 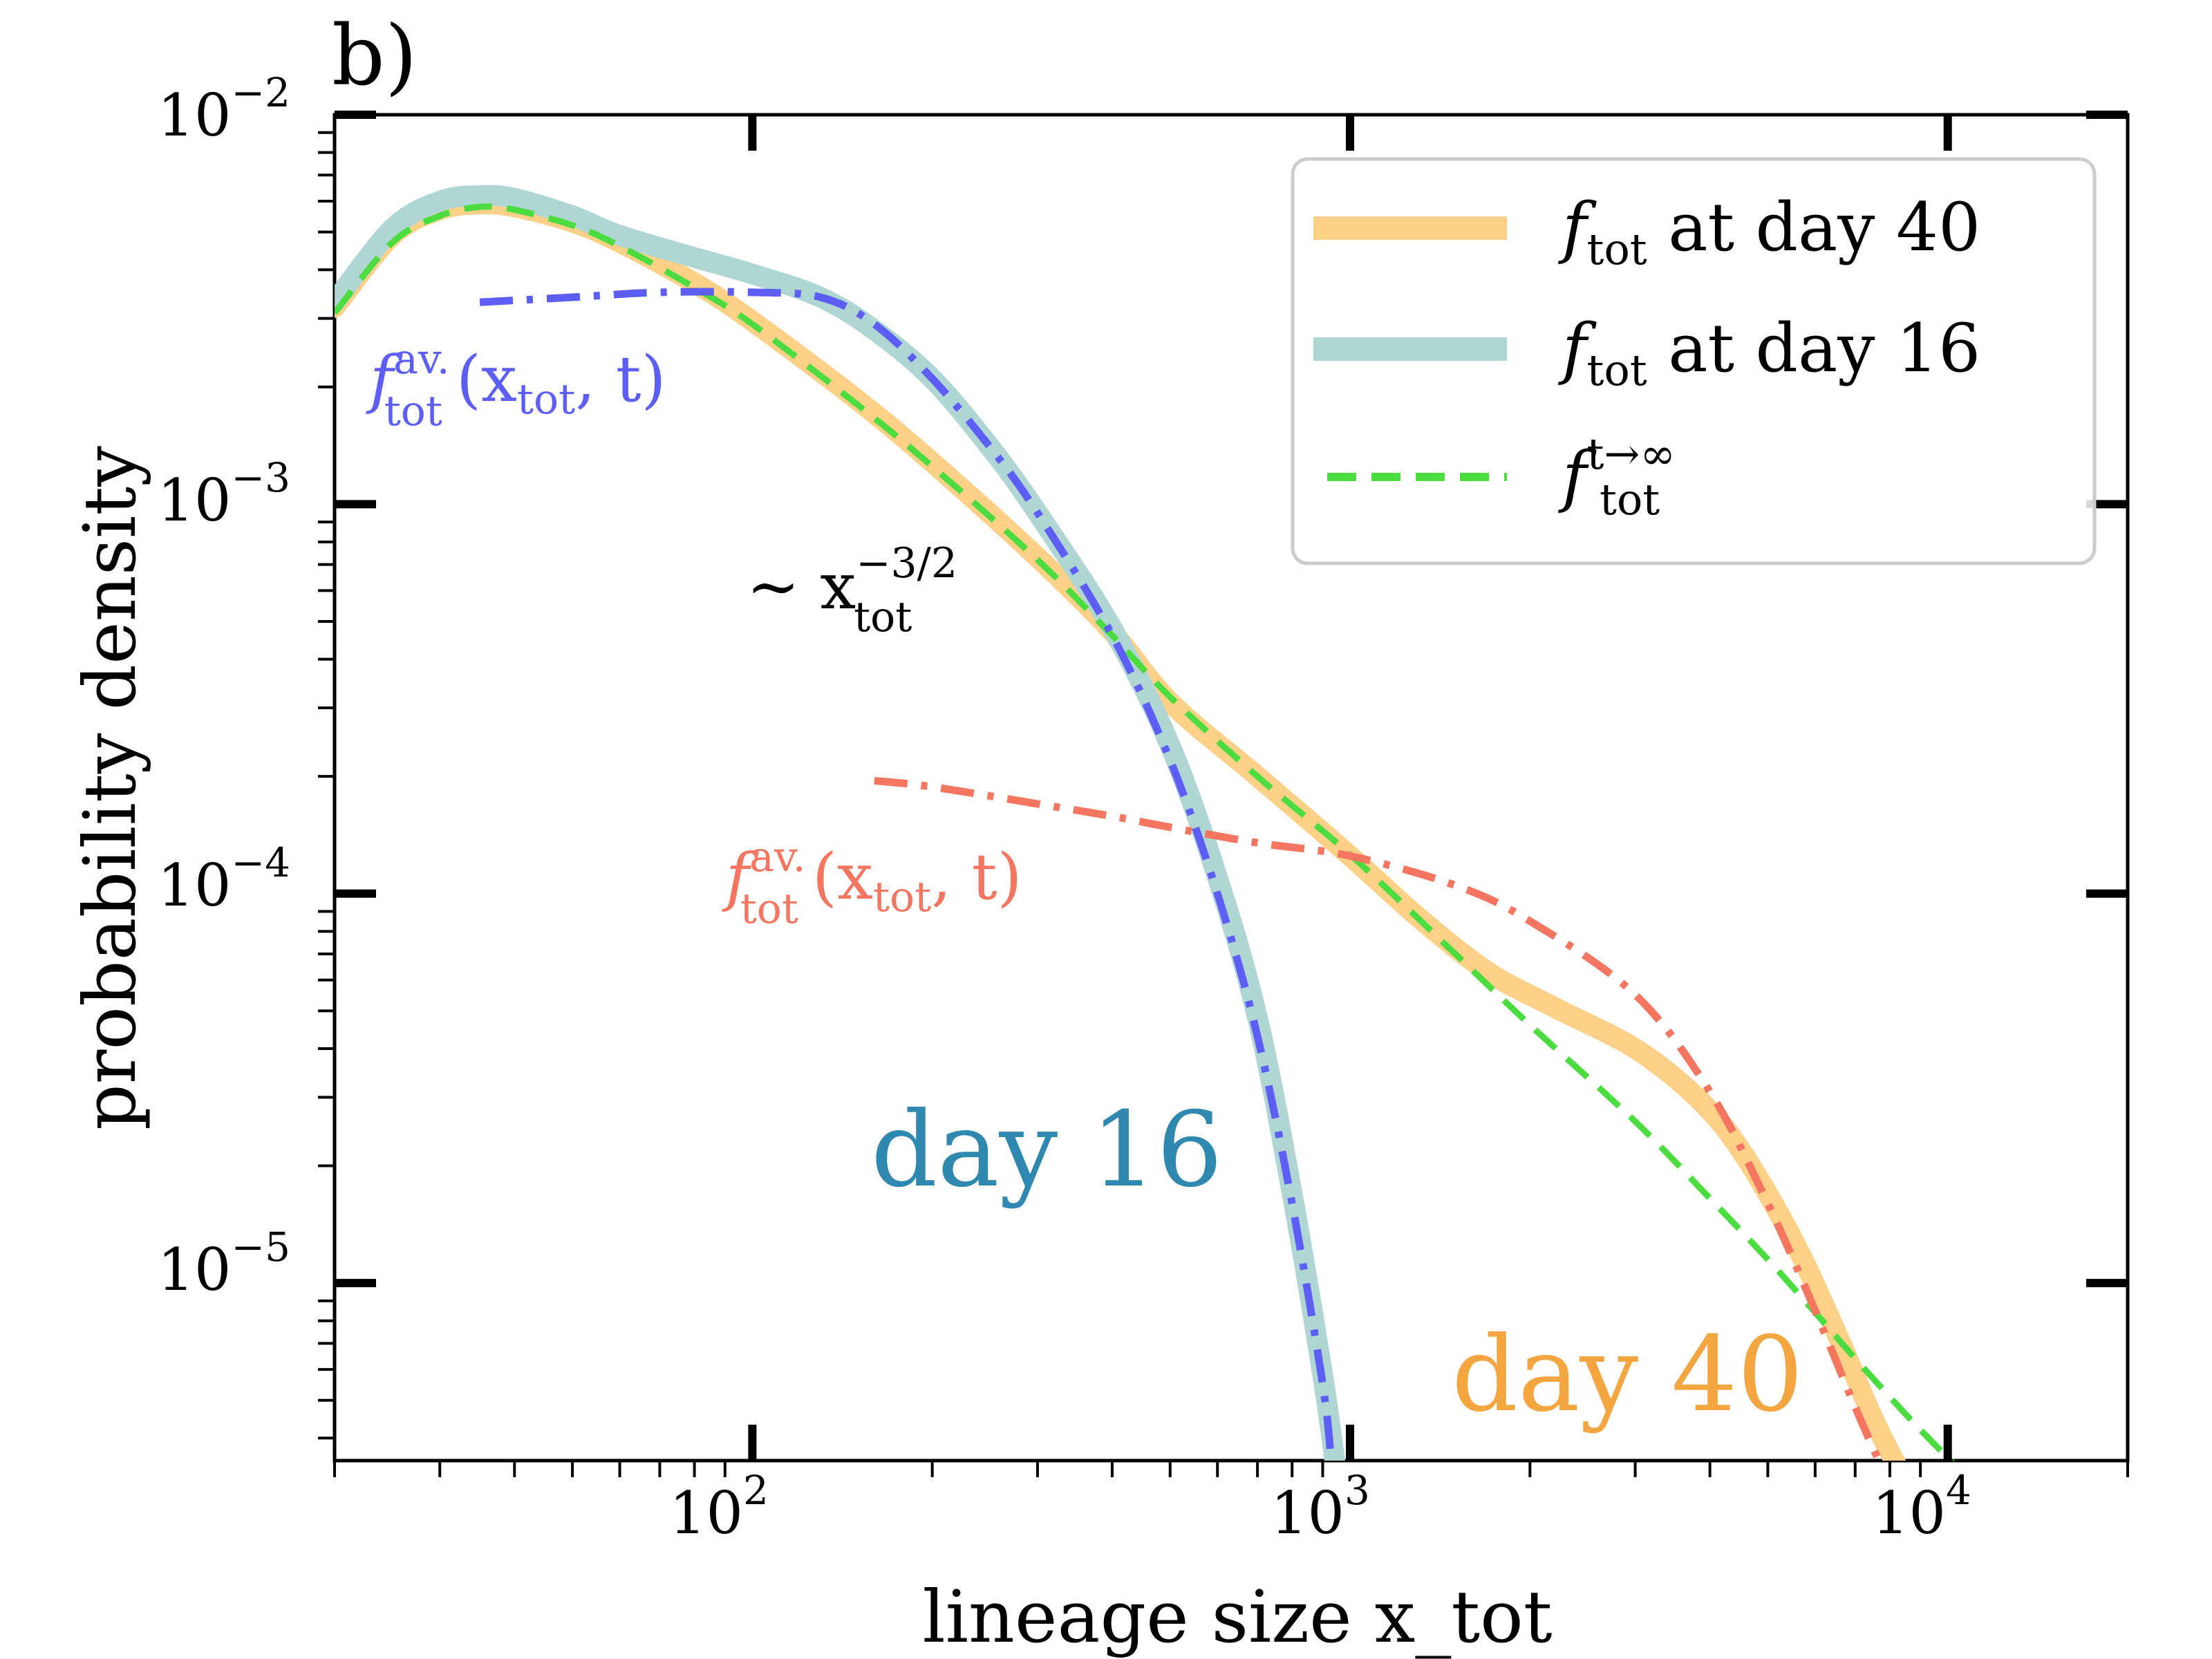 I want to click on legend-label-day40: ftot at day 40, so click(x=1769, y=232).